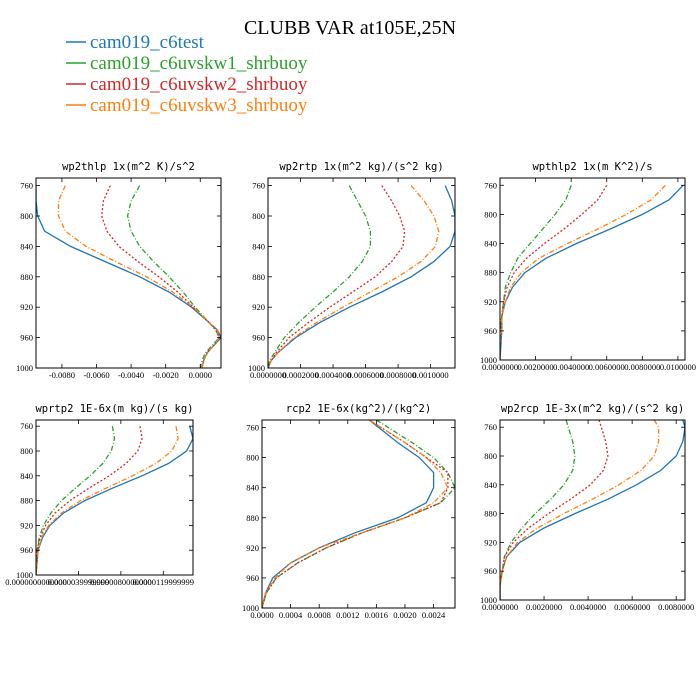 This screenshot has height=700, width=700. I want to click on panel-title: wprtp2 1E-6x(m kg)/(s kg), so click(114, 409).